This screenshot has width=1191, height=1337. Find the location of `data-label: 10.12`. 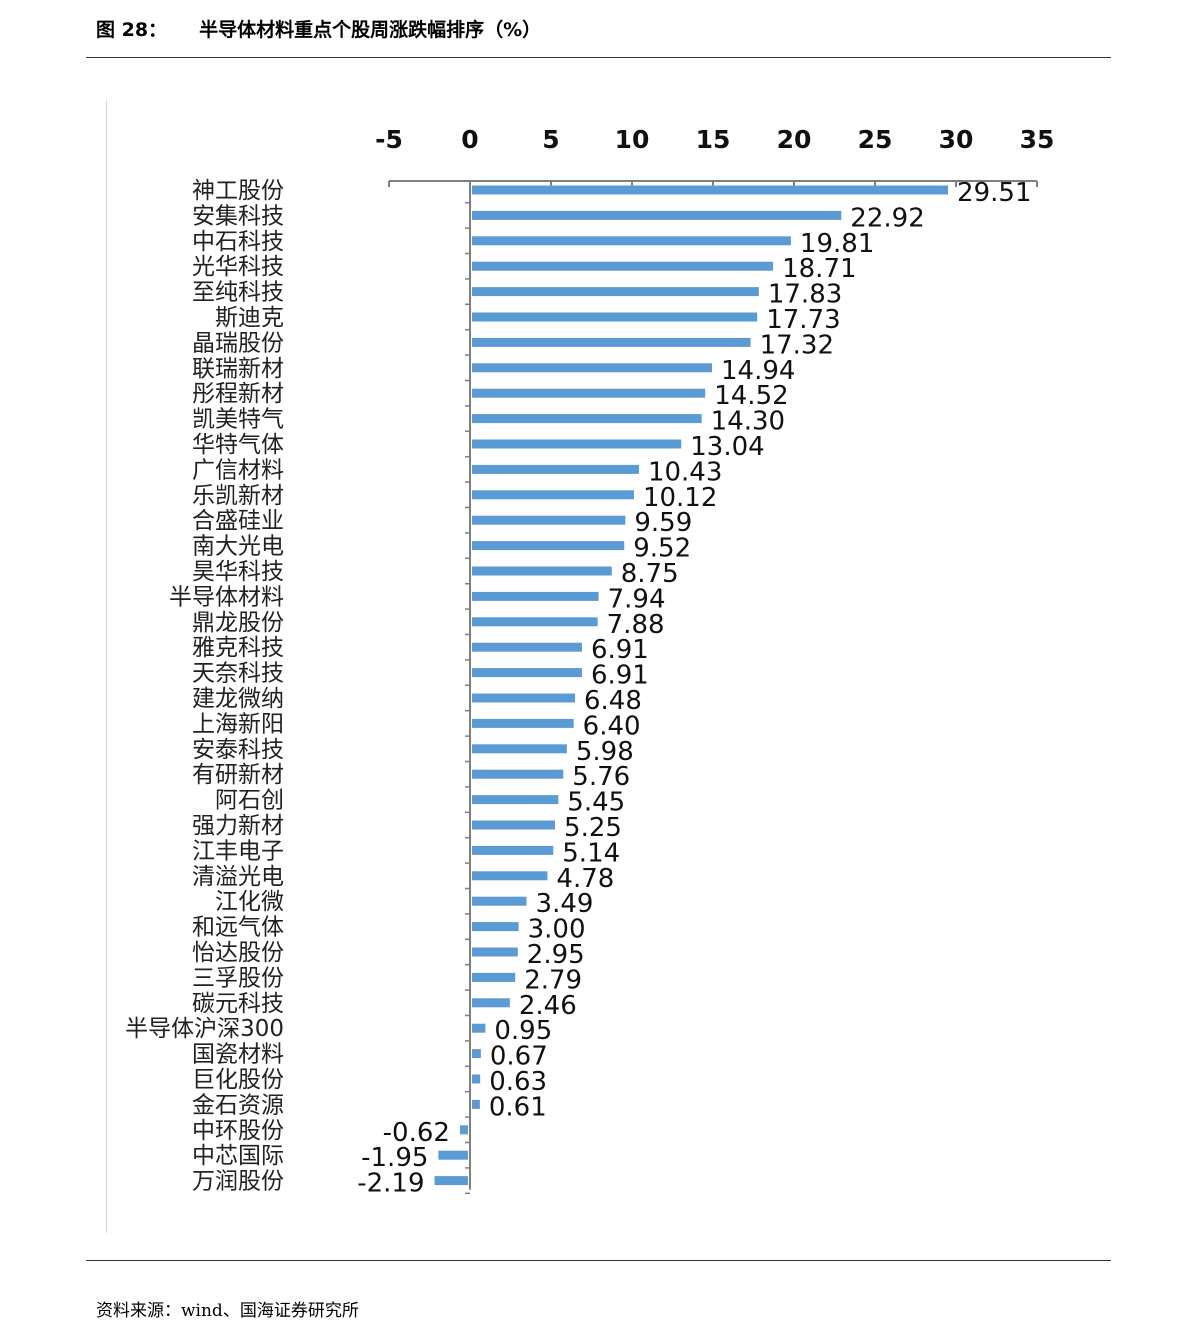

data-label: 10.12 is located at coordinates (680, 498).